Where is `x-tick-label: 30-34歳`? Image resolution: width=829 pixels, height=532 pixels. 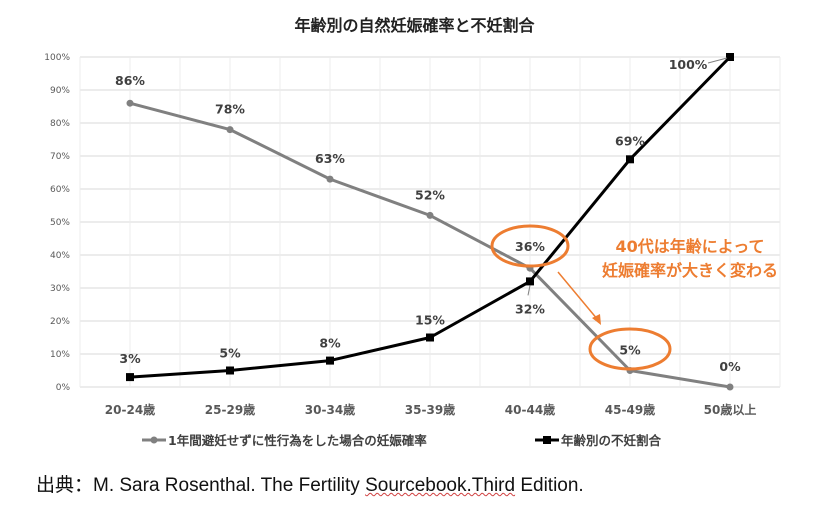 x-tick-label: 30-34歳 is located at coordinates (330, 409).